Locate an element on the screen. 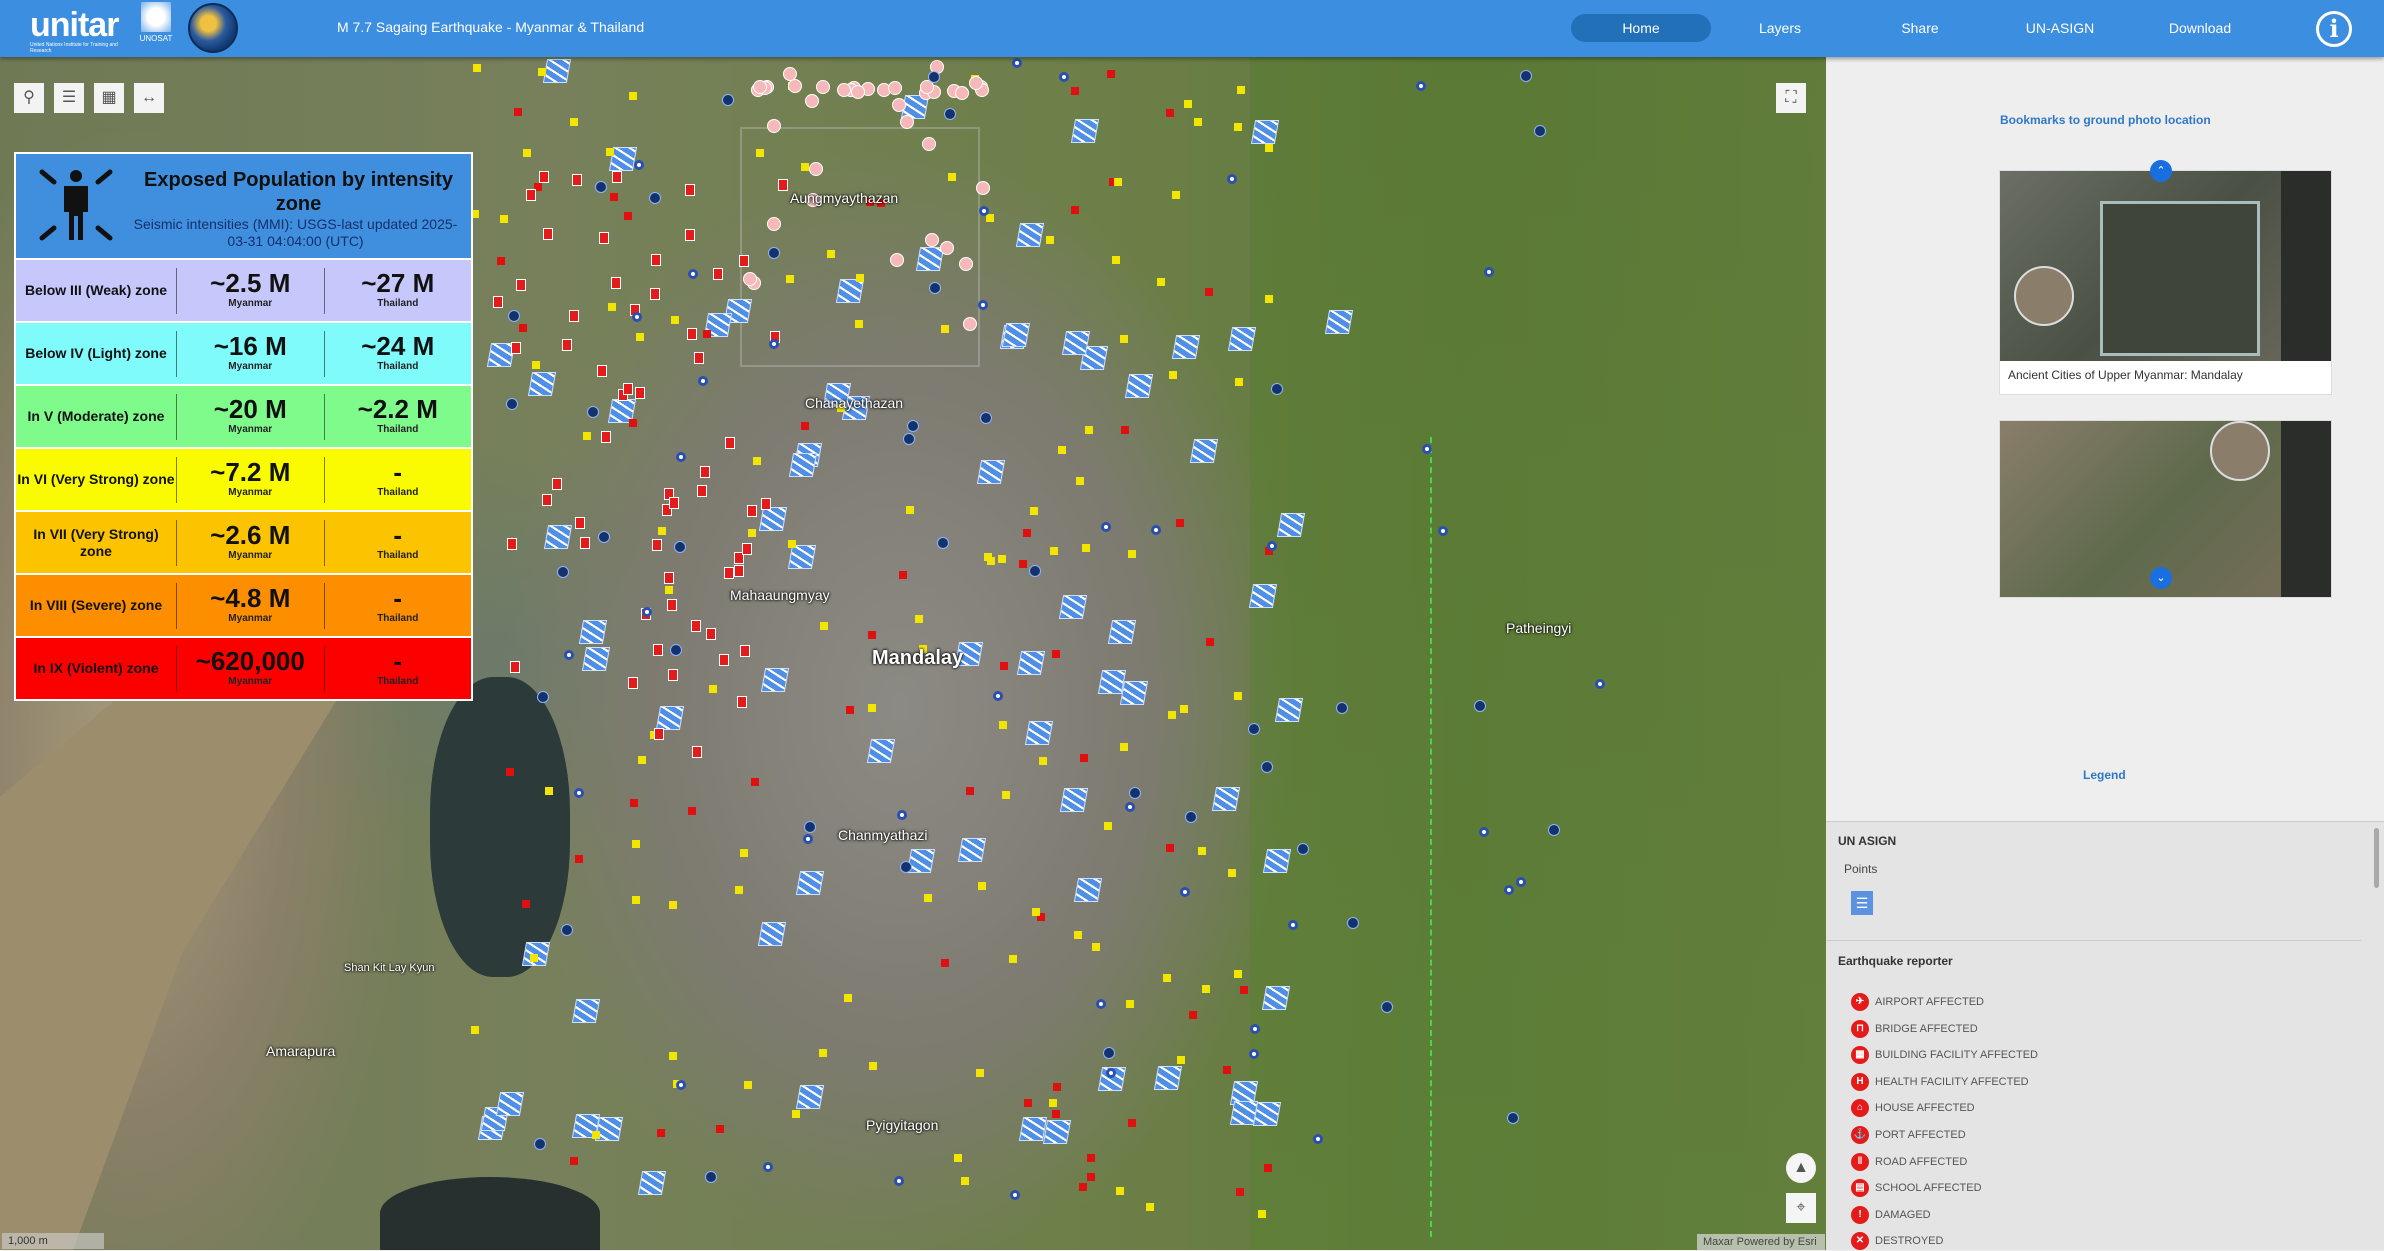  nav-layers: Layers is located at coordinates (1780, 28).